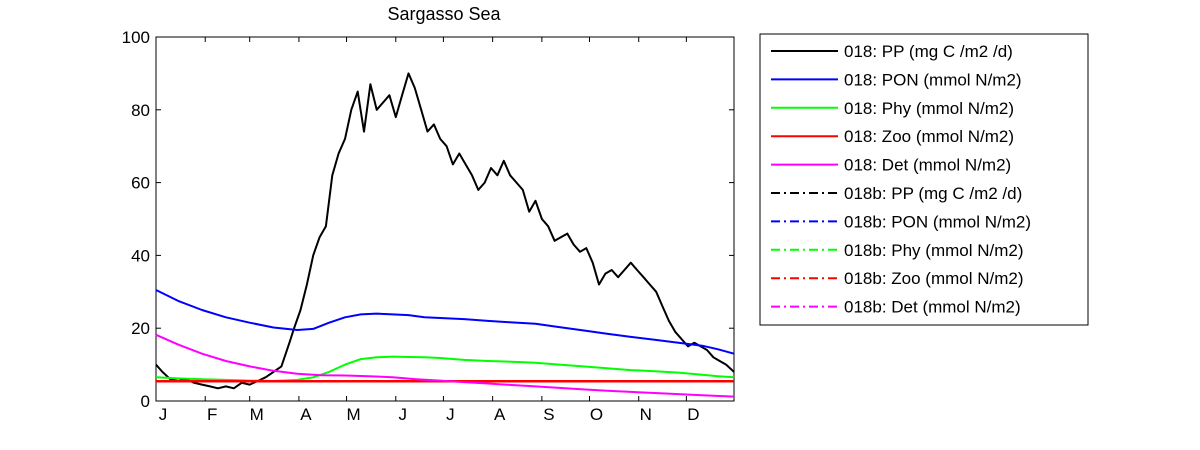 The width and height of the screenshot is (1200, 450). Describe the element at coordinates (140, 183) in the screenshot. I see `y-tick-label: 60` at that location.